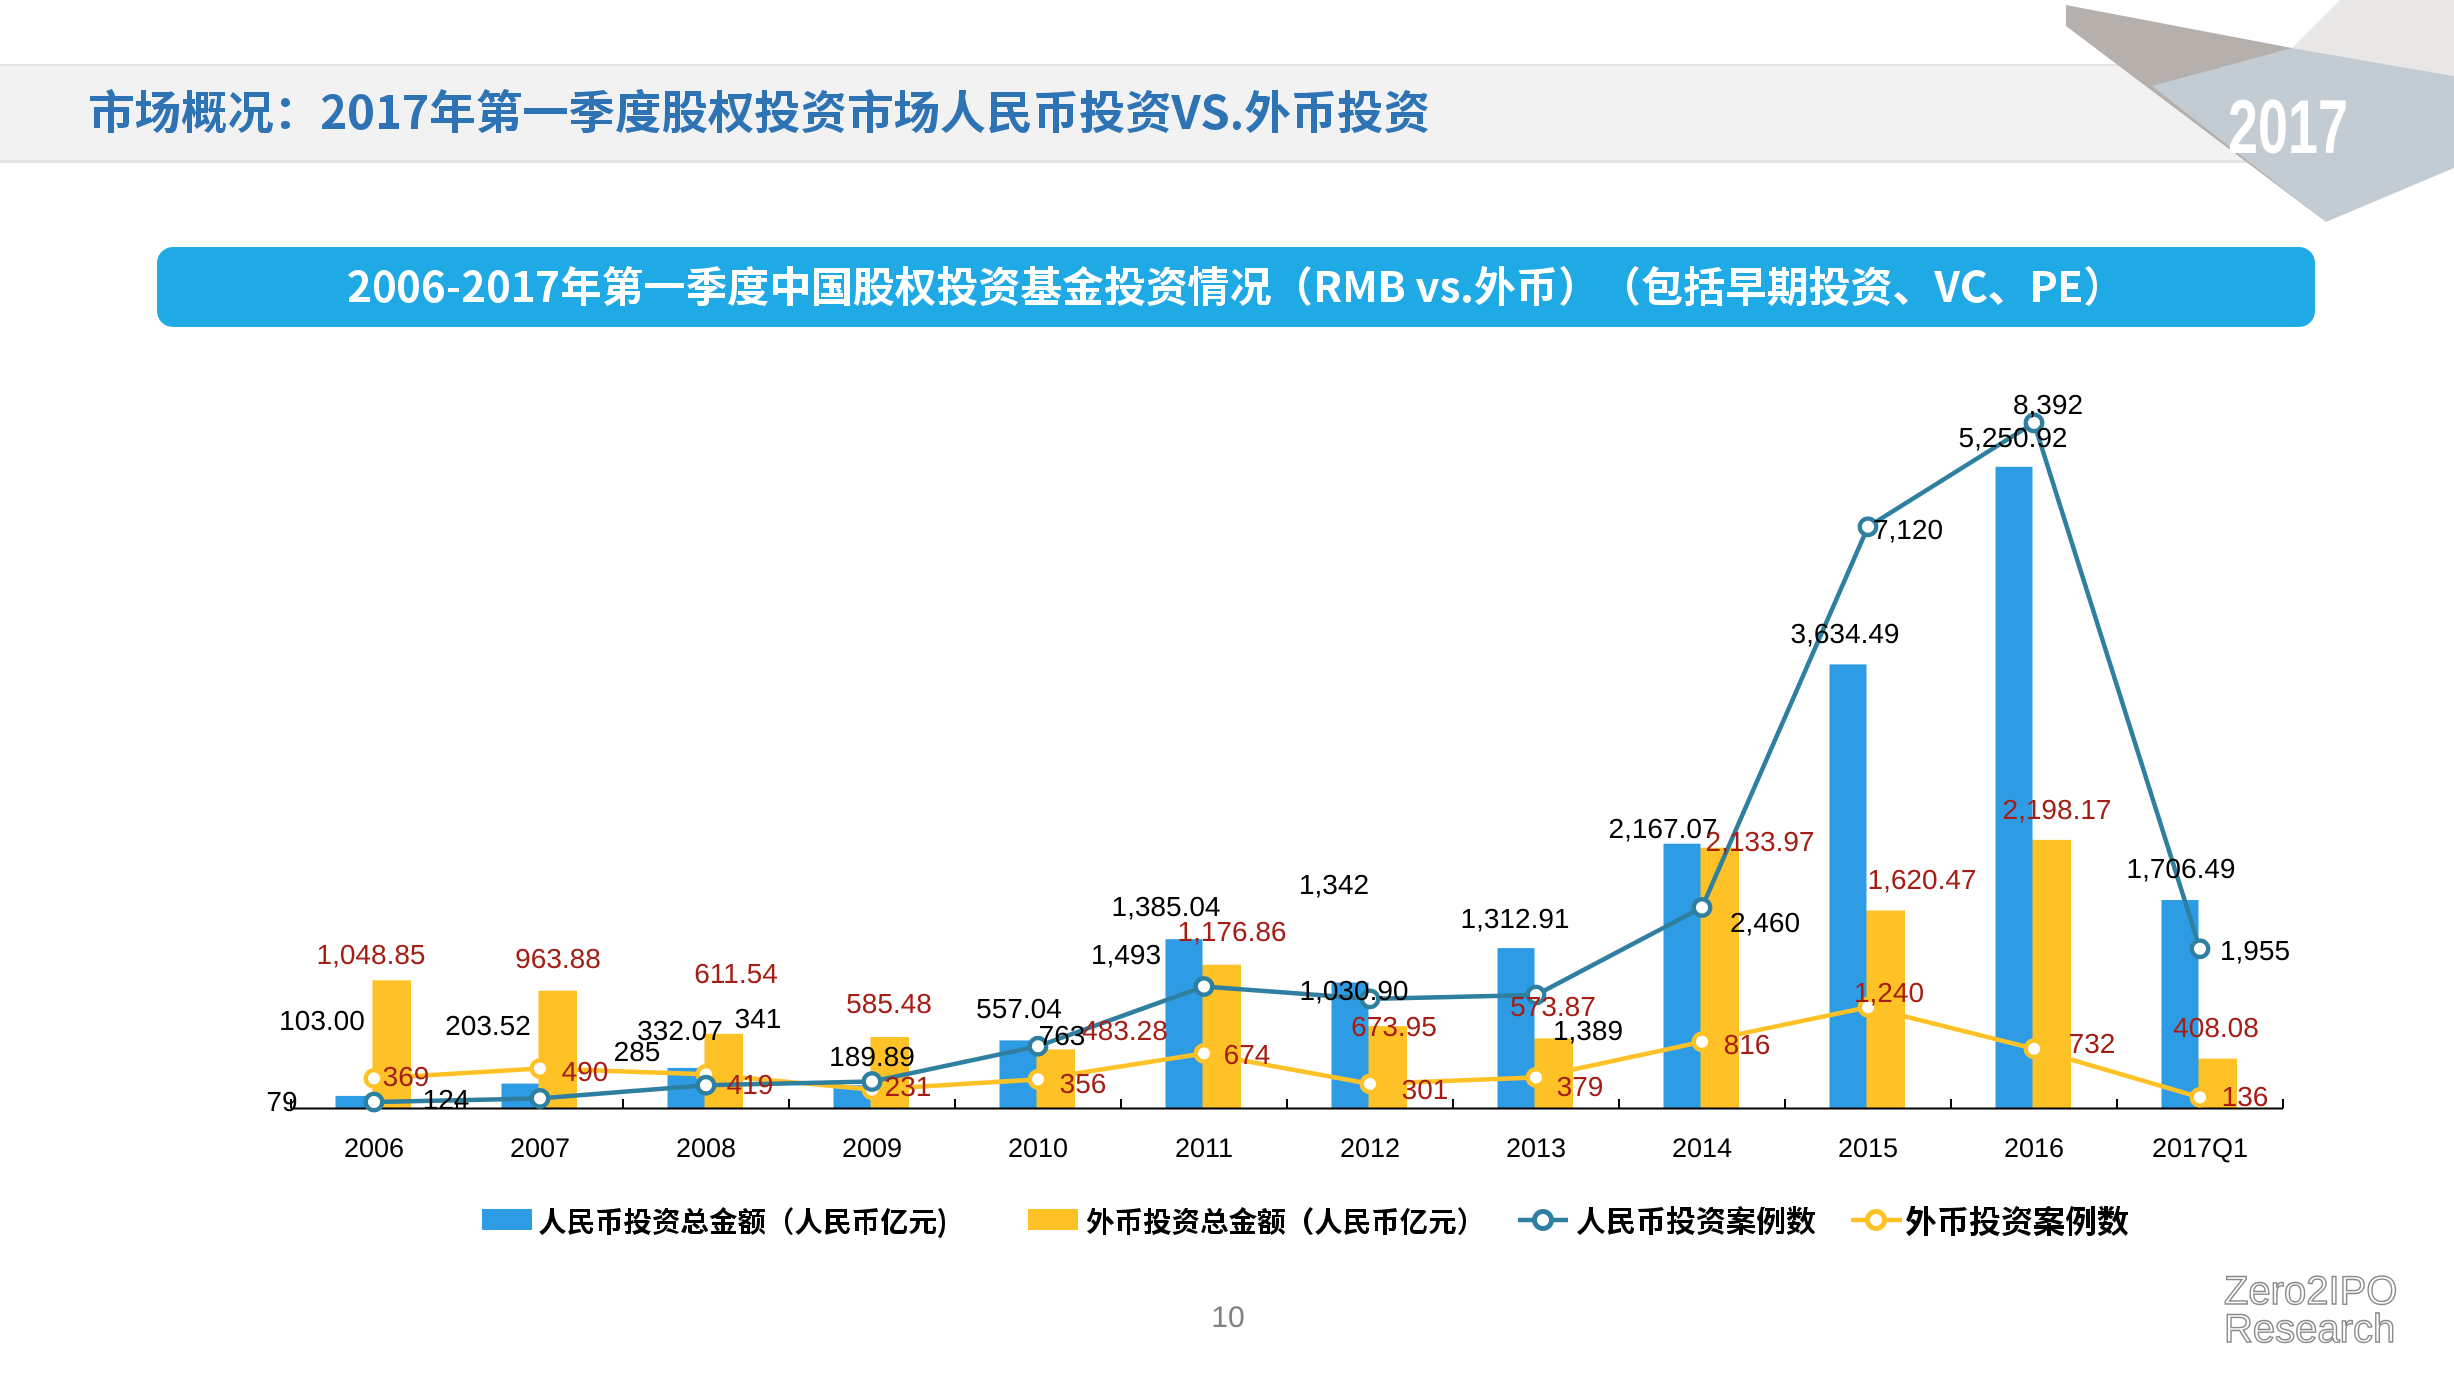 The height and width of the screenshot is (1380, 2454). What do you see at coordinates (558, 958) in the screenshot?
I see `svg-text: 963.88` at bounding box center [558, 958].